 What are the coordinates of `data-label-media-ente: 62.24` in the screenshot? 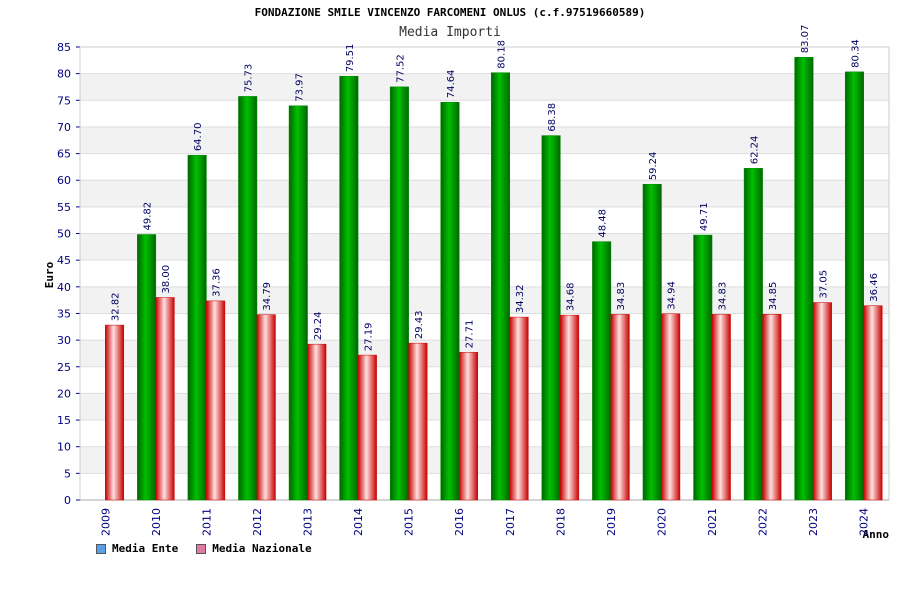 It's located at (754, 150).